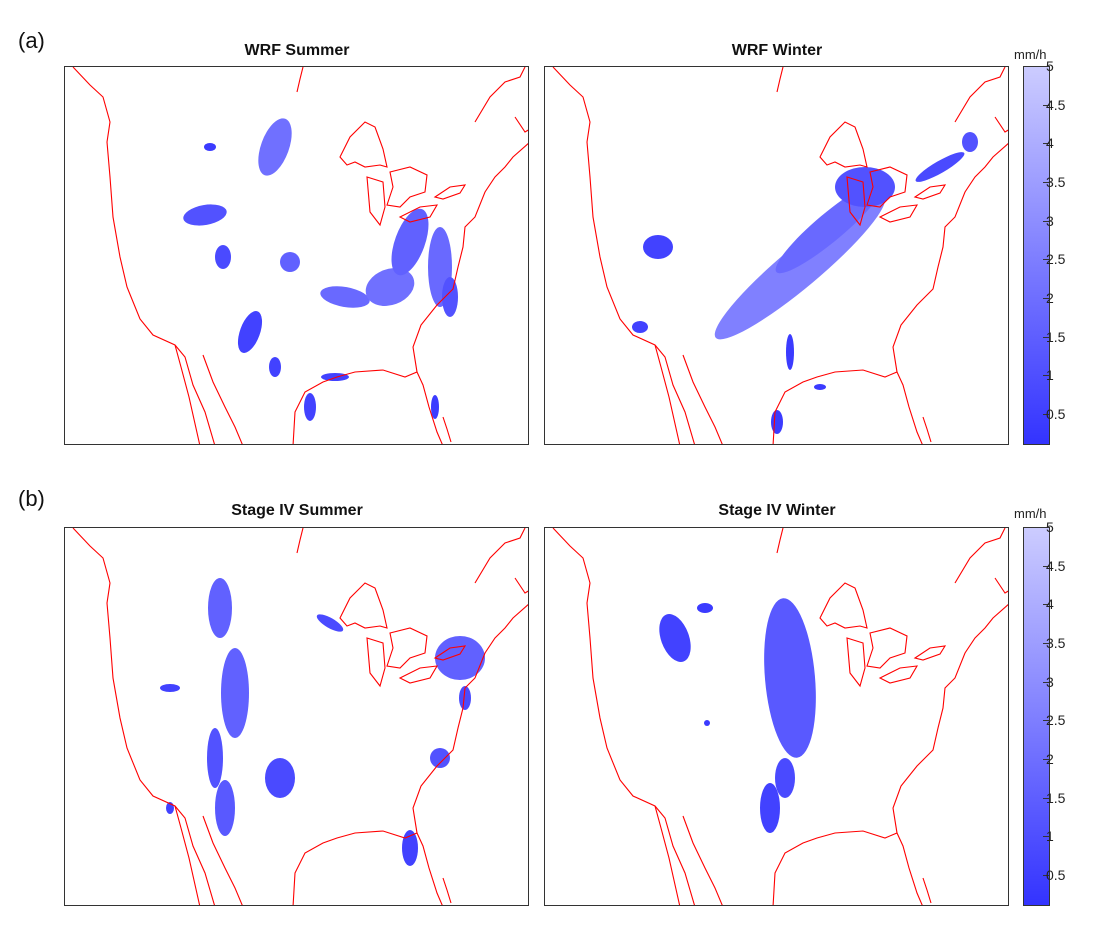 The height and width of the screenshot is (950, 1110). Describe the element at coordinates (1030, 513) in the screenshot. I see `colorbar-unit: mm/h` at that location.